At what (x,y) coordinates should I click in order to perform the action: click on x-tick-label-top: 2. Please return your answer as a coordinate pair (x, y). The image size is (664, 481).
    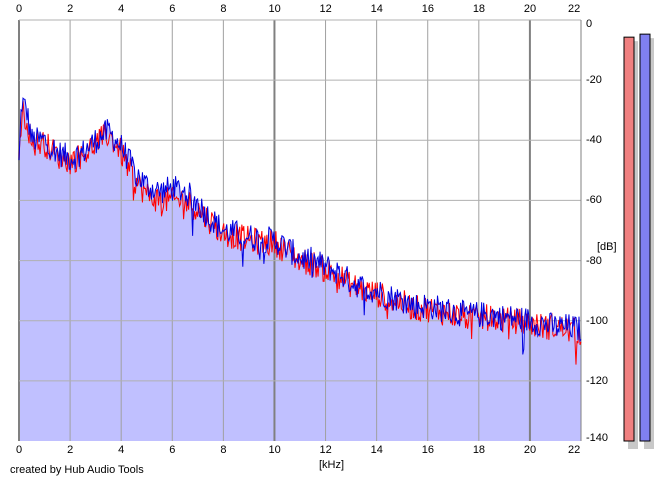
    Looking at the image, I should click on (70, 9).